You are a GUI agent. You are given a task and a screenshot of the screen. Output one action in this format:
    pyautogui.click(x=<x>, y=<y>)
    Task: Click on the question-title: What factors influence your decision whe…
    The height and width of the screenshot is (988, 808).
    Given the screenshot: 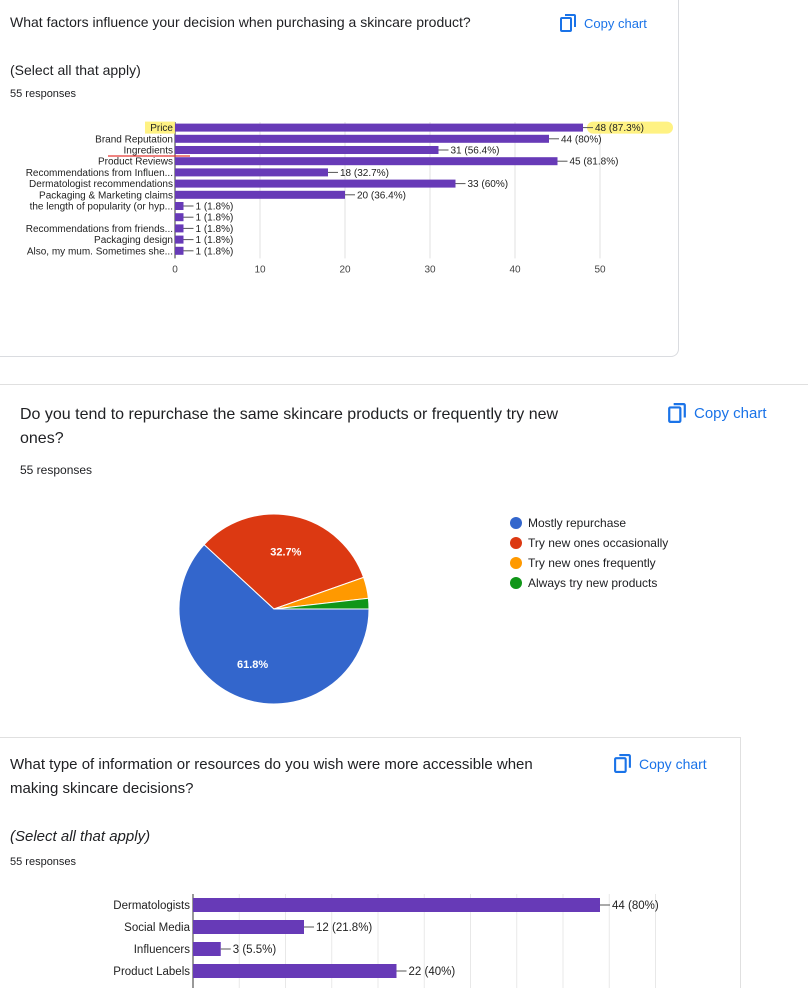 What is the action you would take?
    pyautogui.click(x=240, y=22)
    